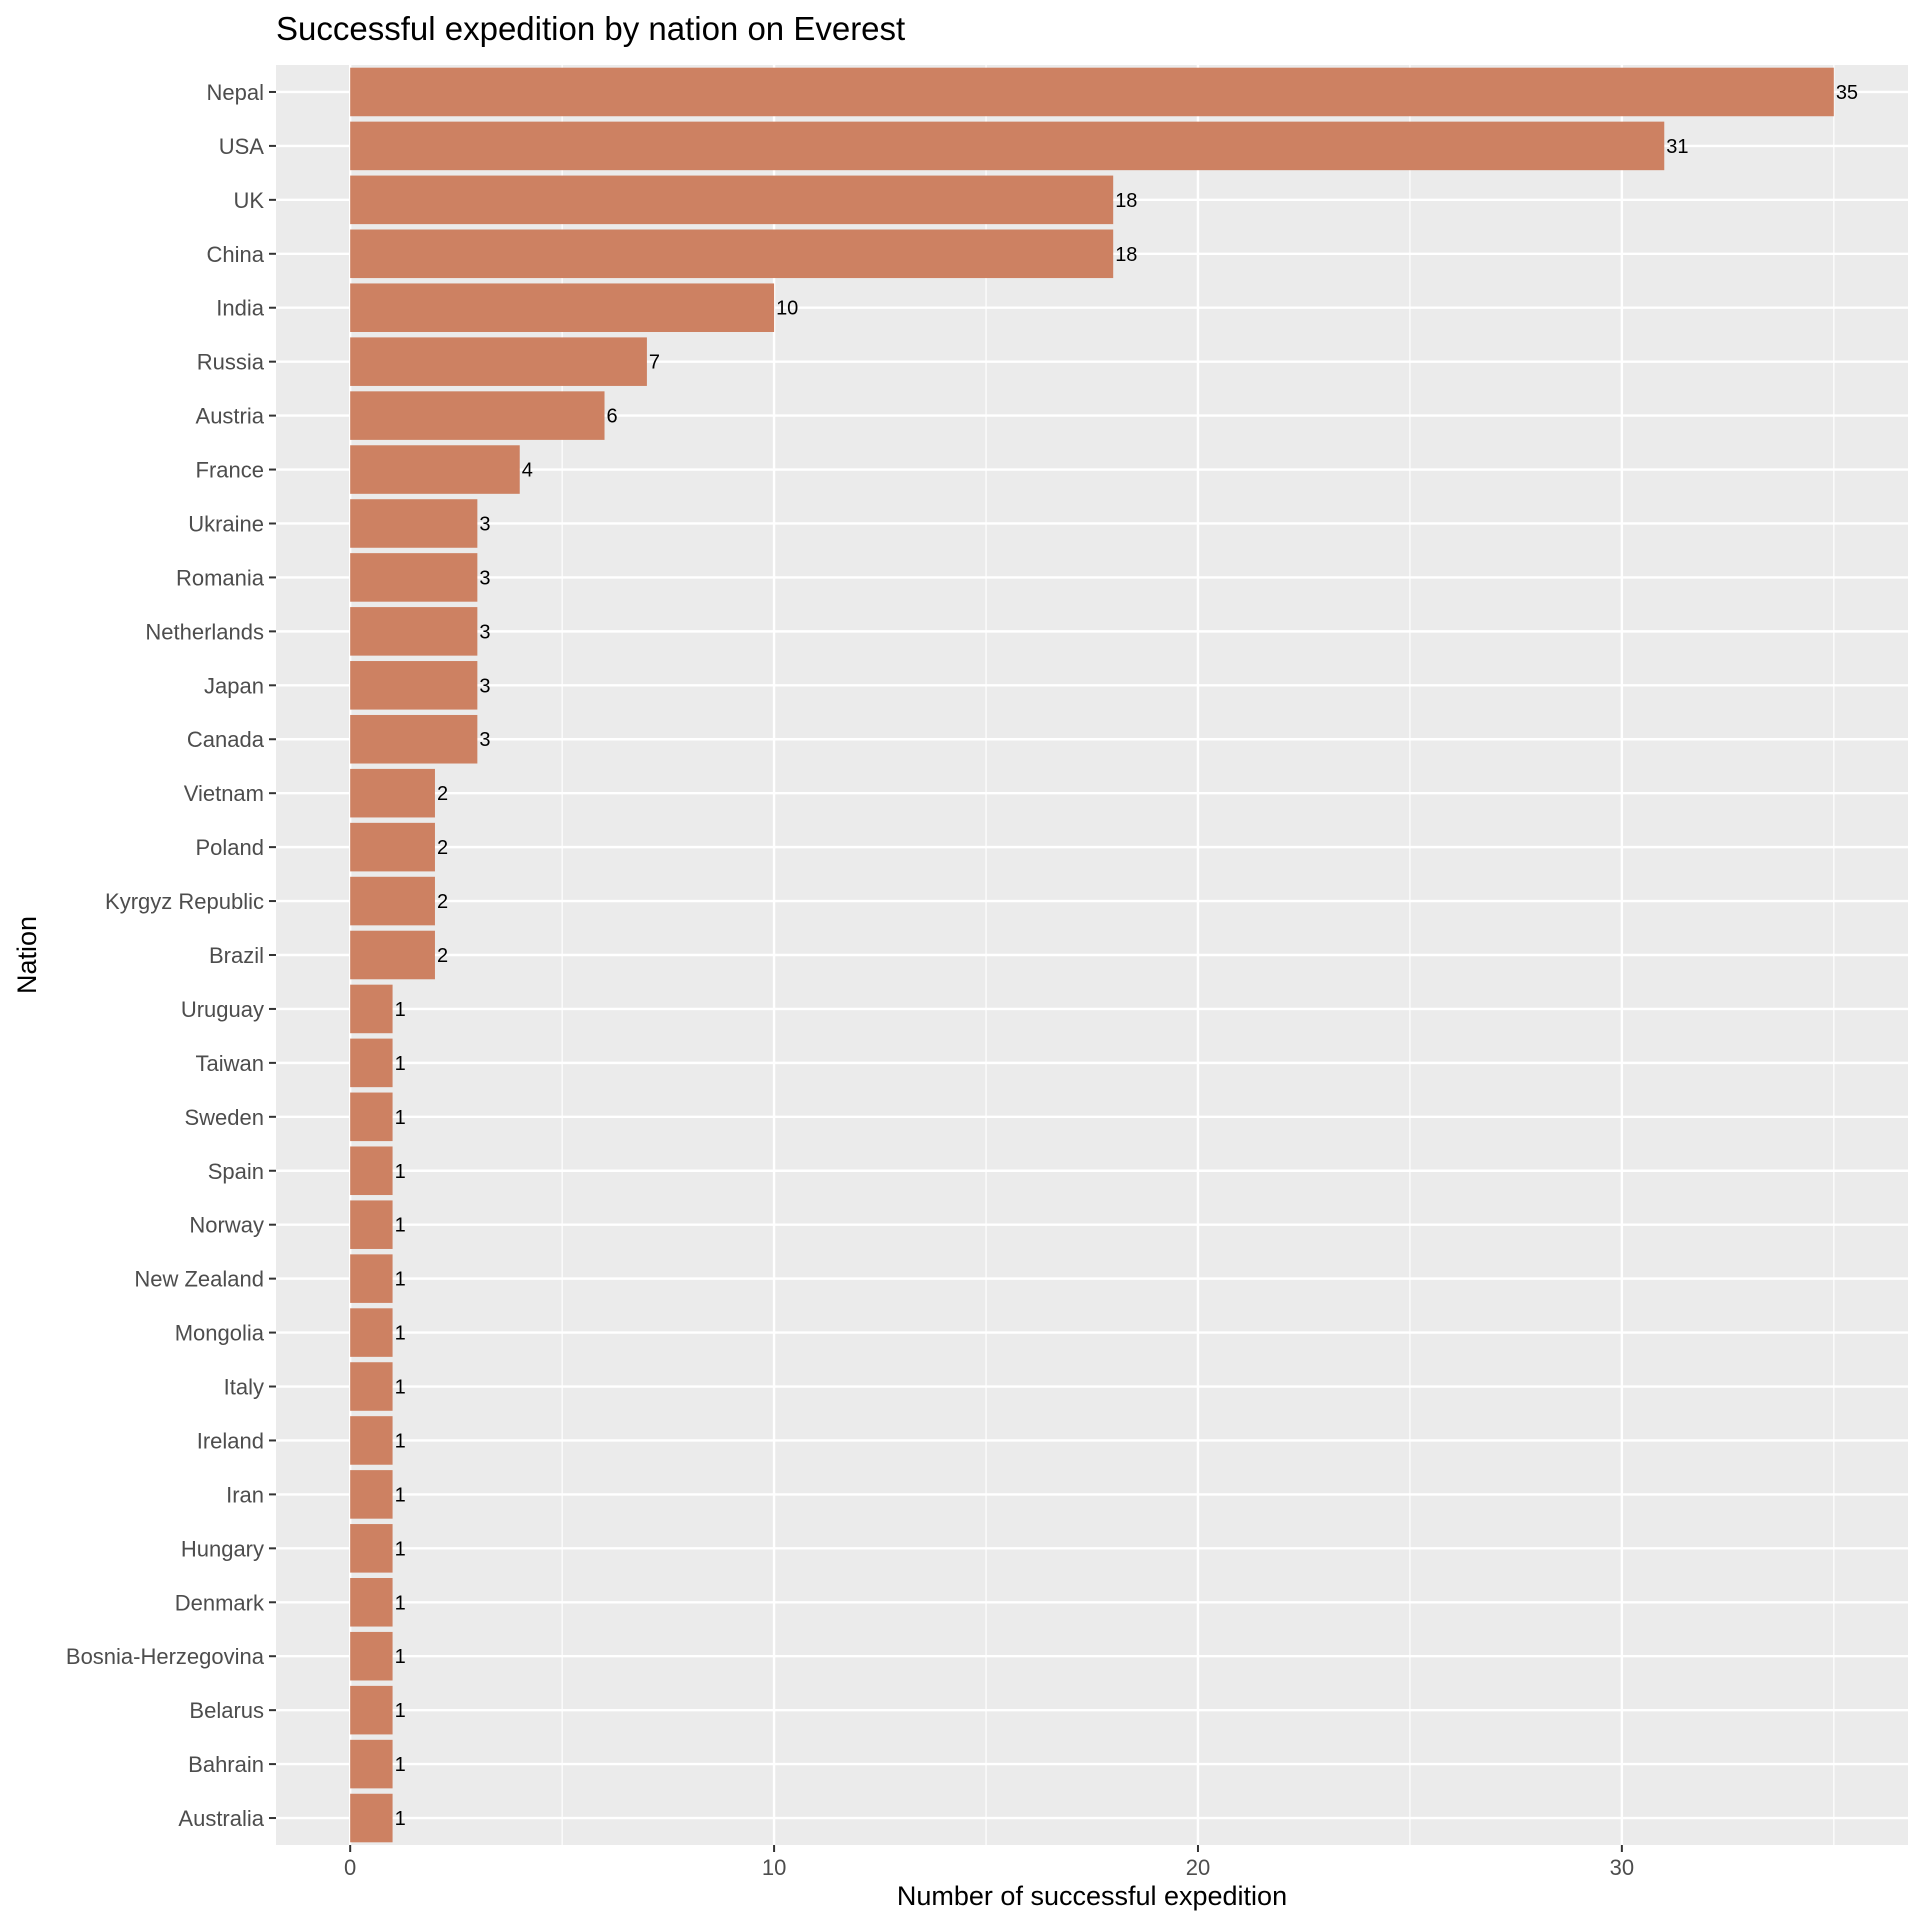 The width and height of the screenshot is (1920, 1920). I want to click on y-tick-label: Mongolia, so click(220, 1333).